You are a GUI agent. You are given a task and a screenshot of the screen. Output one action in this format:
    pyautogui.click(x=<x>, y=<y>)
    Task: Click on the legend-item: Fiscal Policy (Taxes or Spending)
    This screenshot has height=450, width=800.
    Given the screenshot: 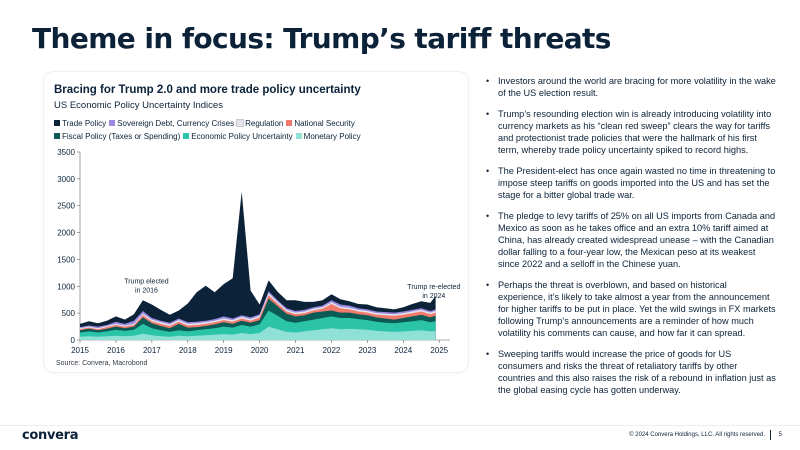 What is the action you would take?
    pyautogui.click(x=117, y=136)
    